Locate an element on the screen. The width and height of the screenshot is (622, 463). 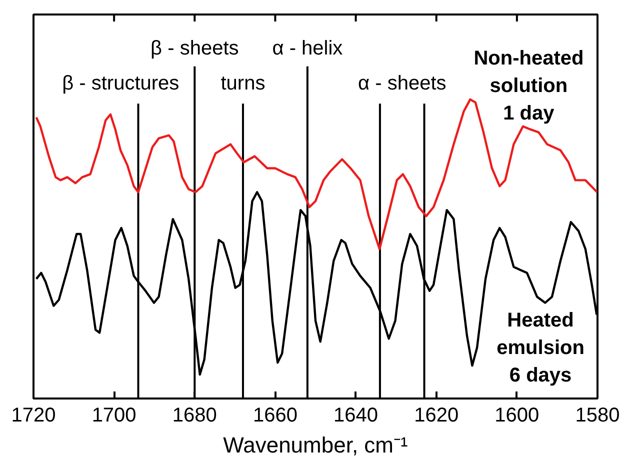
ref-line-label: β - structures is located at coordinates (121, 83).